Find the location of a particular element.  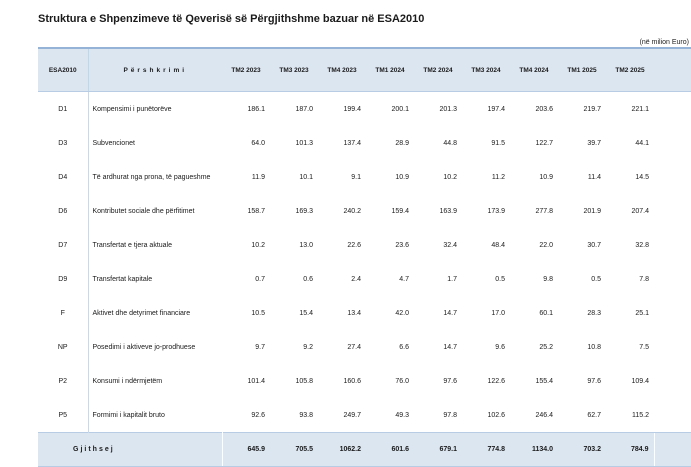

cell-value: 25.2 is located at coordinates (546, 347).